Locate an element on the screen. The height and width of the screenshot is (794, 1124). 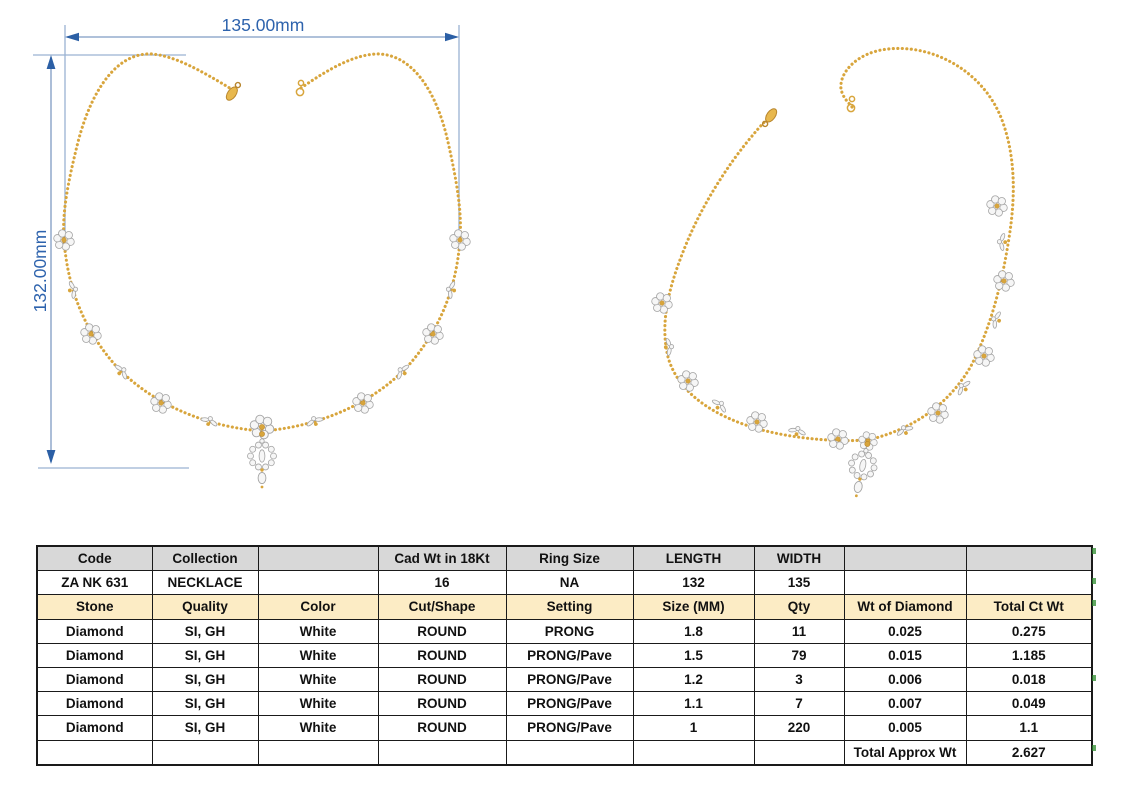
table-cell: 7 is located at coordinates (799, 704).